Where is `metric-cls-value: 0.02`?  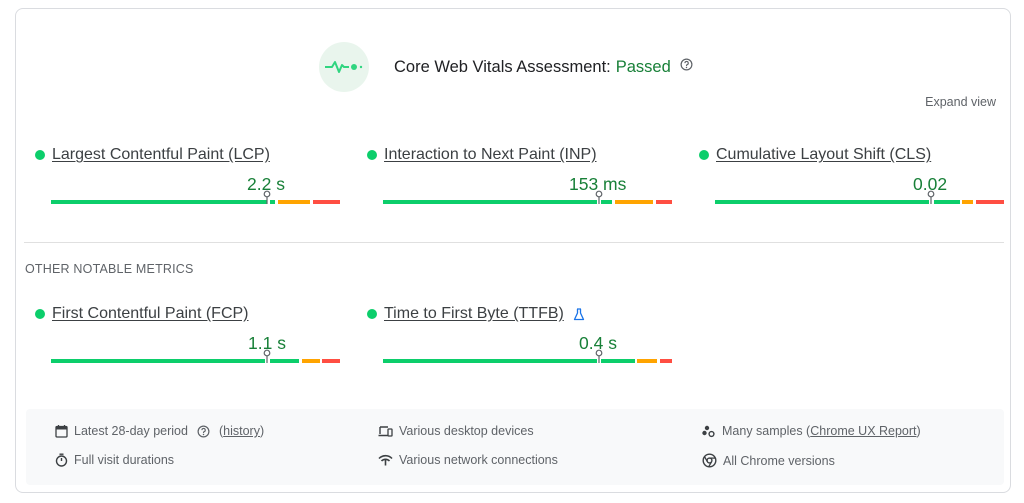 metric-cls-value: 0.02 is located at coordinates (930, 184).